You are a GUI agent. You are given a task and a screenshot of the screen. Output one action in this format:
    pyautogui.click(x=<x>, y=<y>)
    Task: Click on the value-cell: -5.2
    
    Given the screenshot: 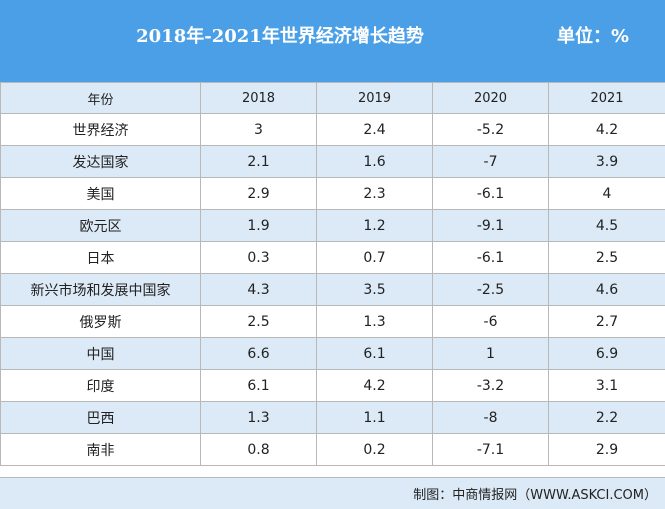 What is the action you would take?
    pyautogui.click(x=491, y=130)
    